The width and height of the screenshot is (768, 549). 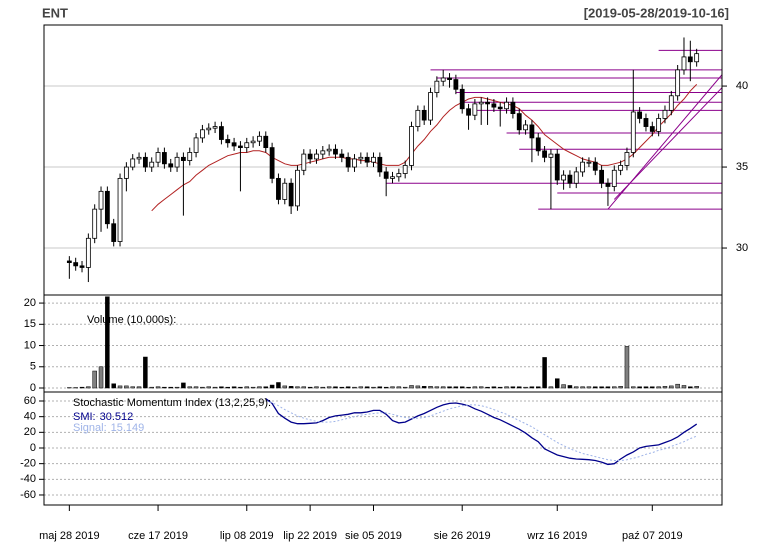 What do you see at coordinates (30, 401) in the screenshot?
I see `y-tick-label: 60` at bounding box center [30, 401].